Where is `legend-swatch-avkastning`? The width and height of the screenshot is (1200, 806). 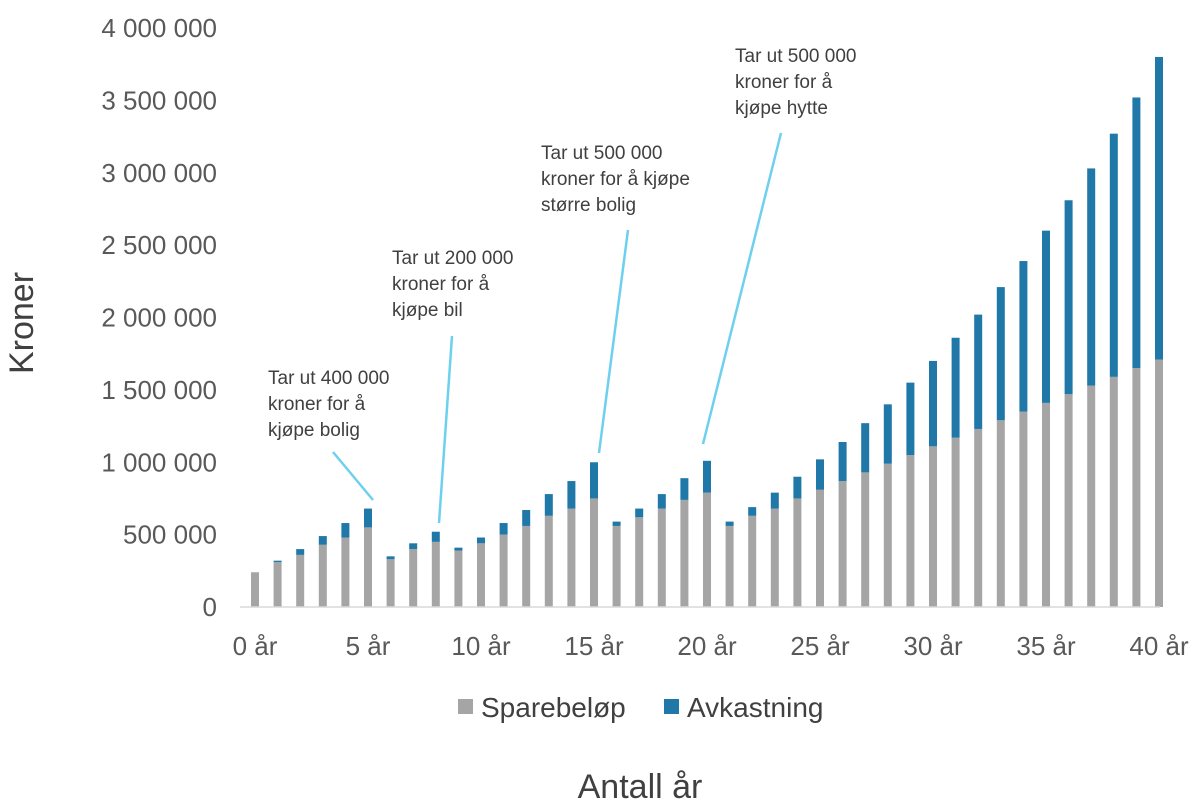
legend-swatch-avkastning is located at coordinates (671, 706).